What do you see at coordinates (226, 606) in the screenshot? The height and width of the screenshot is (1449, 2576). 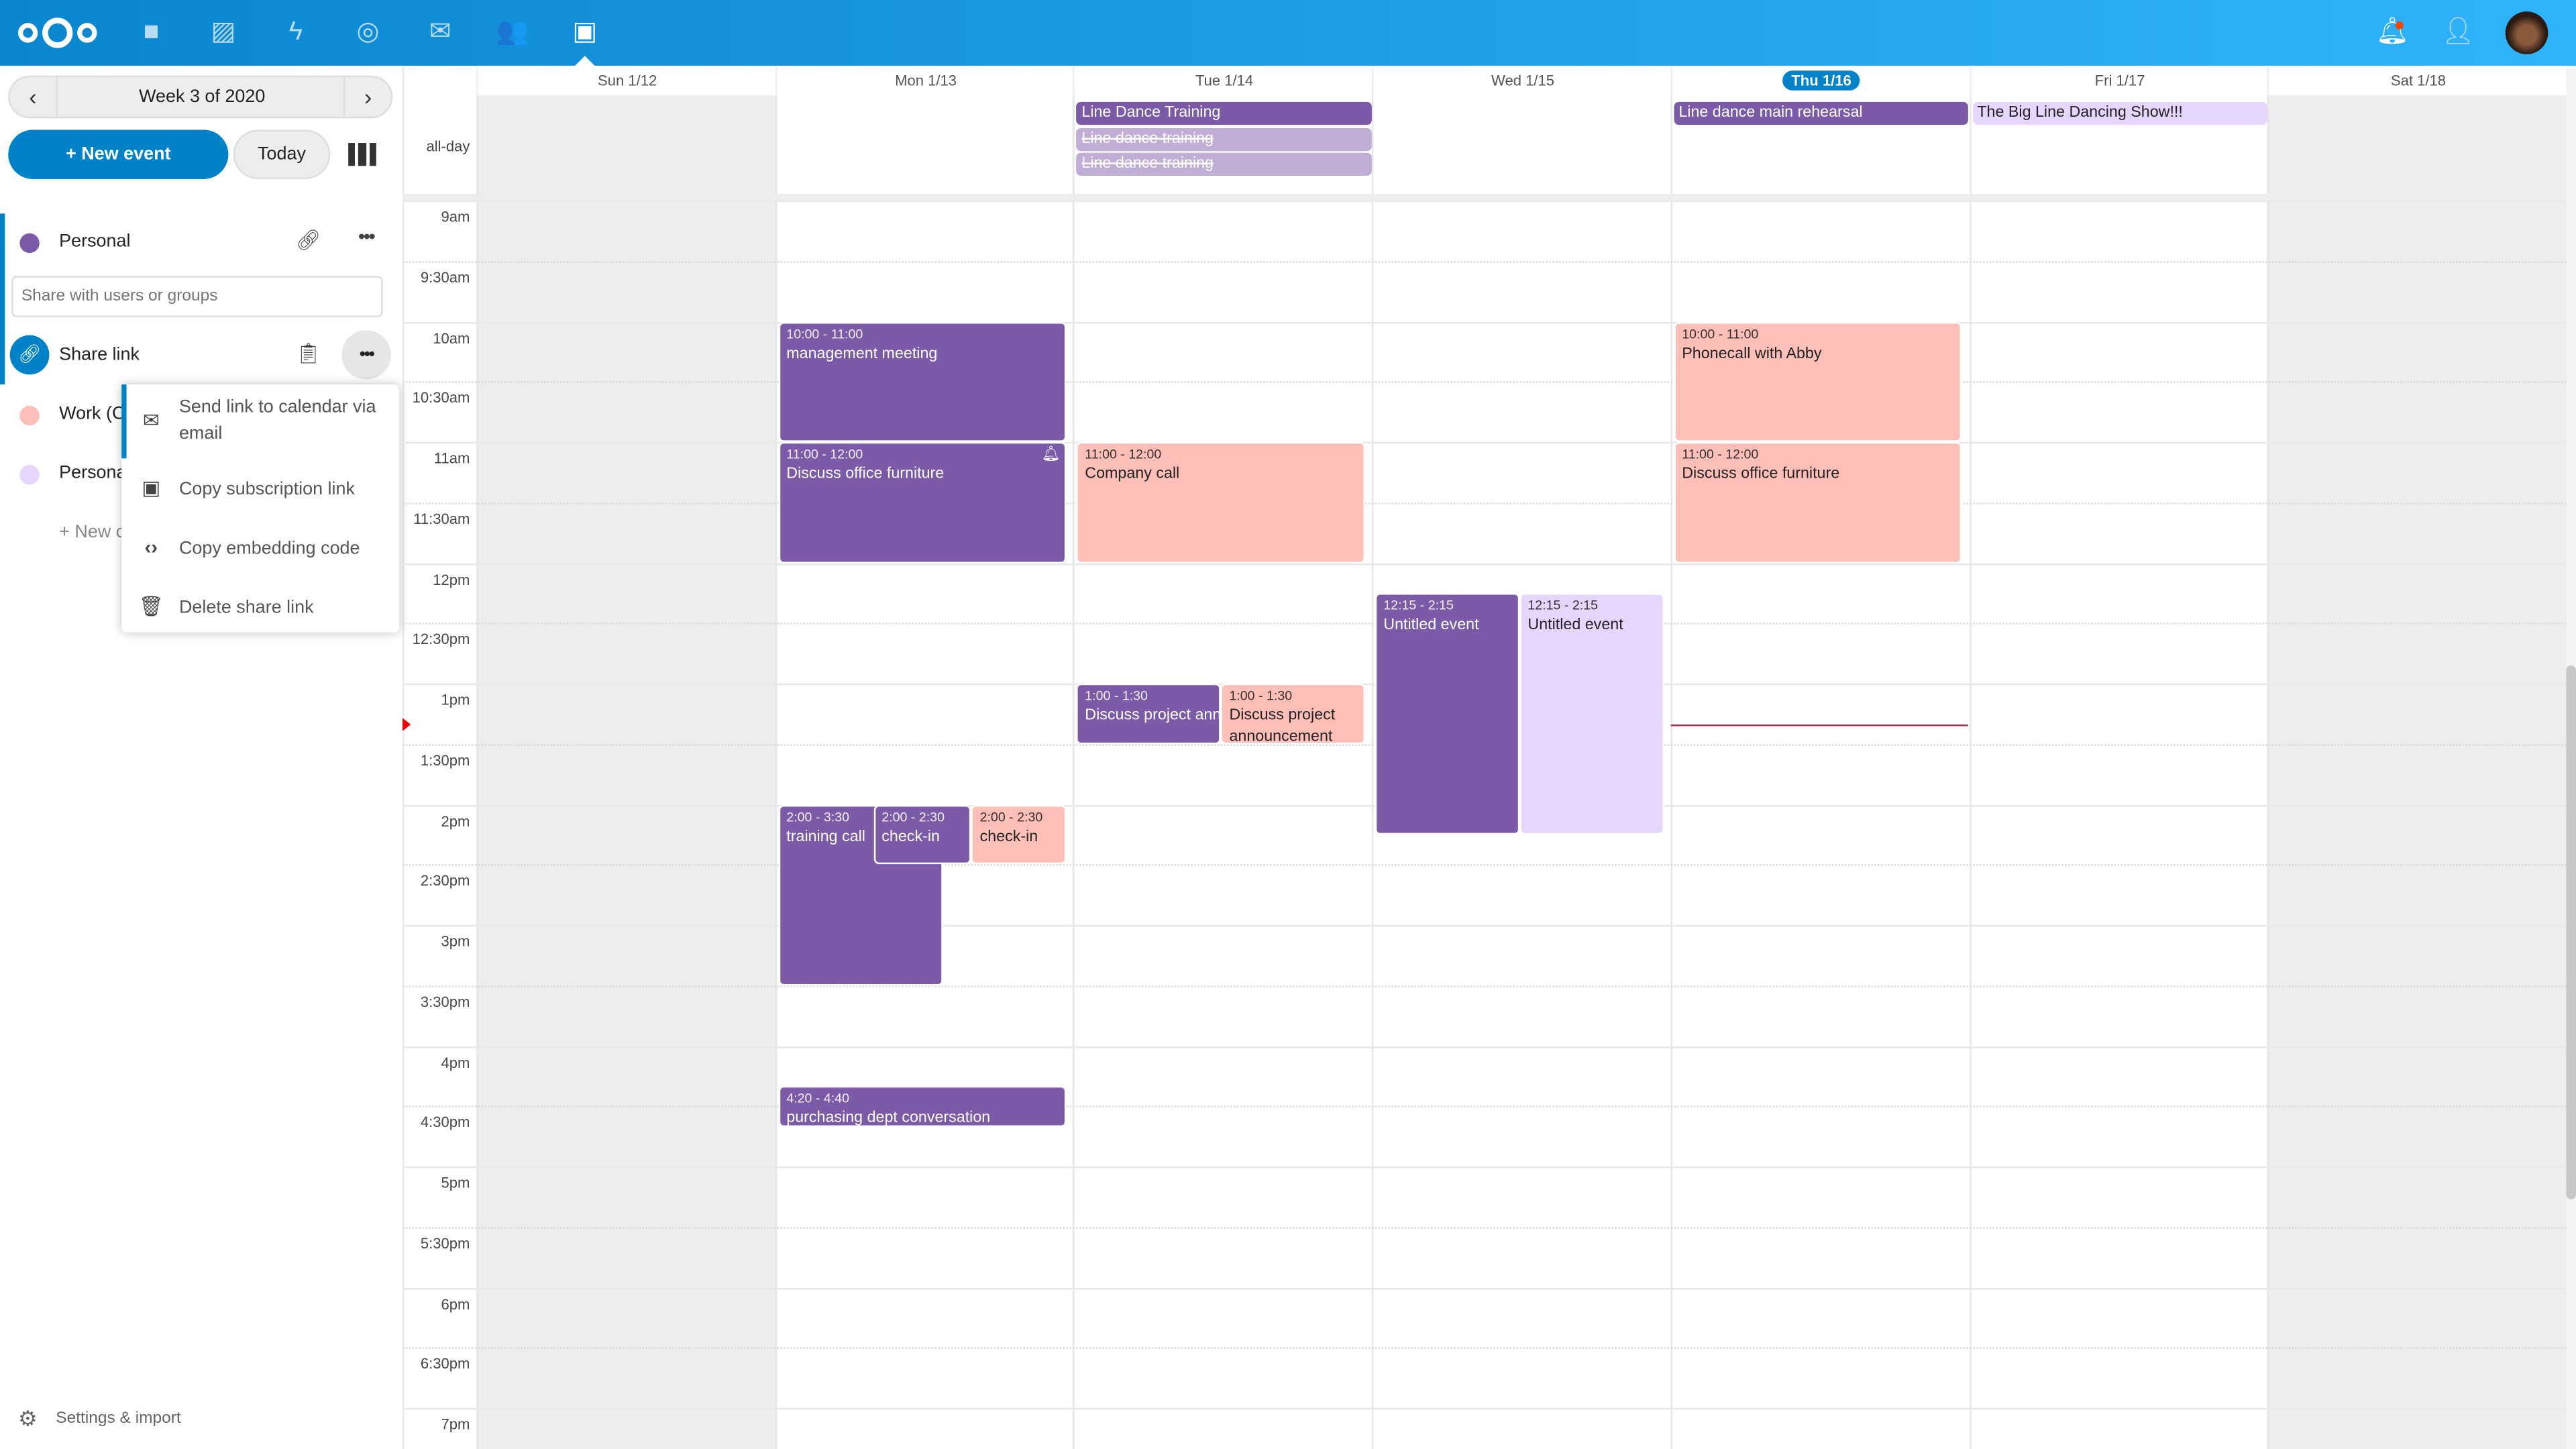 I see `delete-share-link-item: 🗑︎ Delete share link` at bounding box center [226, 606].